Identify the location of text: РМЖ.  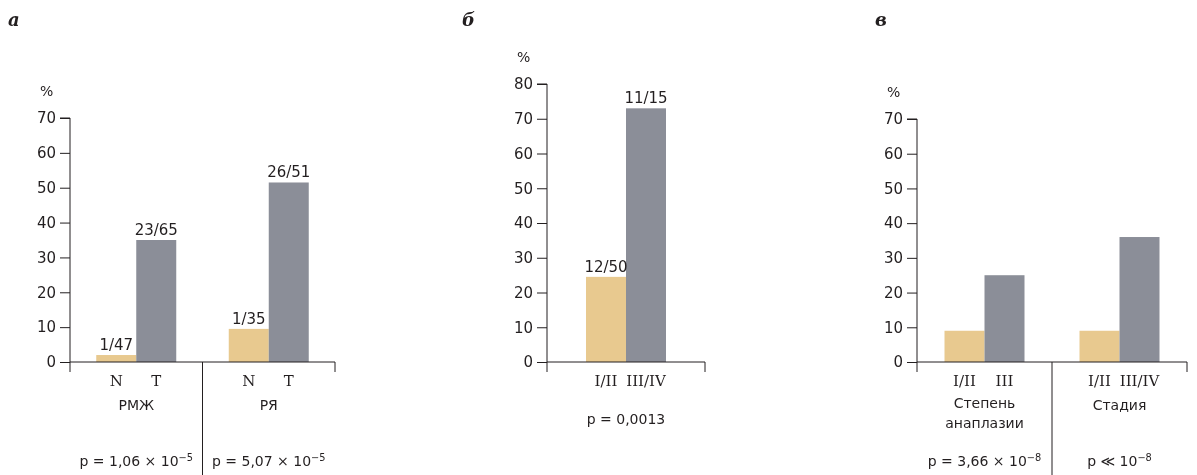
(136, 405).